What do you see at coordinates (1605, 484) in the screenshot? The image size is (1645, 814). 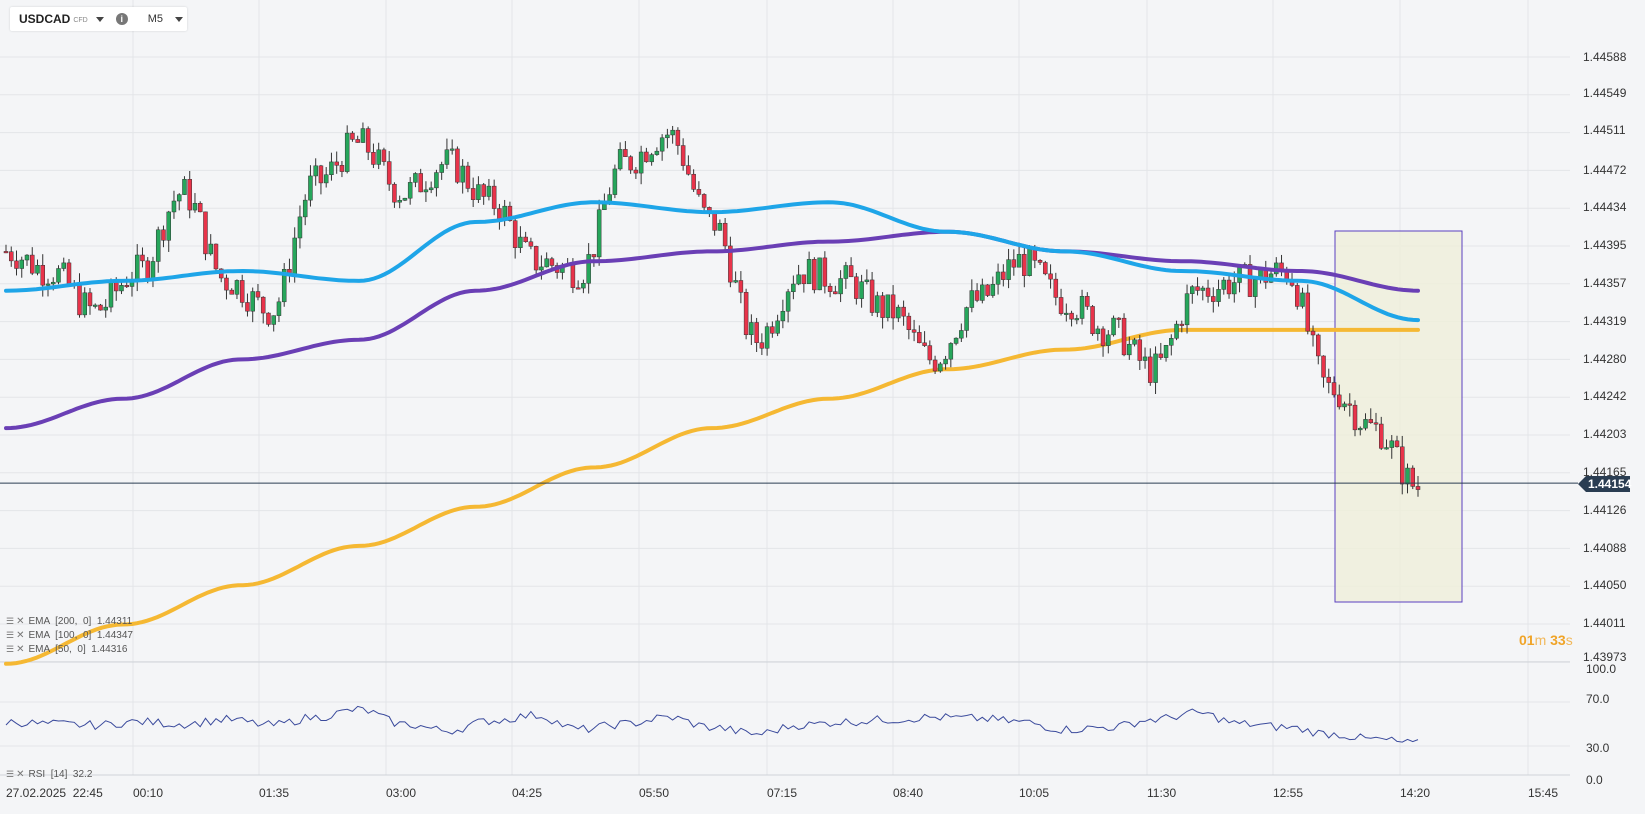 I see `current-price-label: 1.44154` at bounding box center [1605, 484].